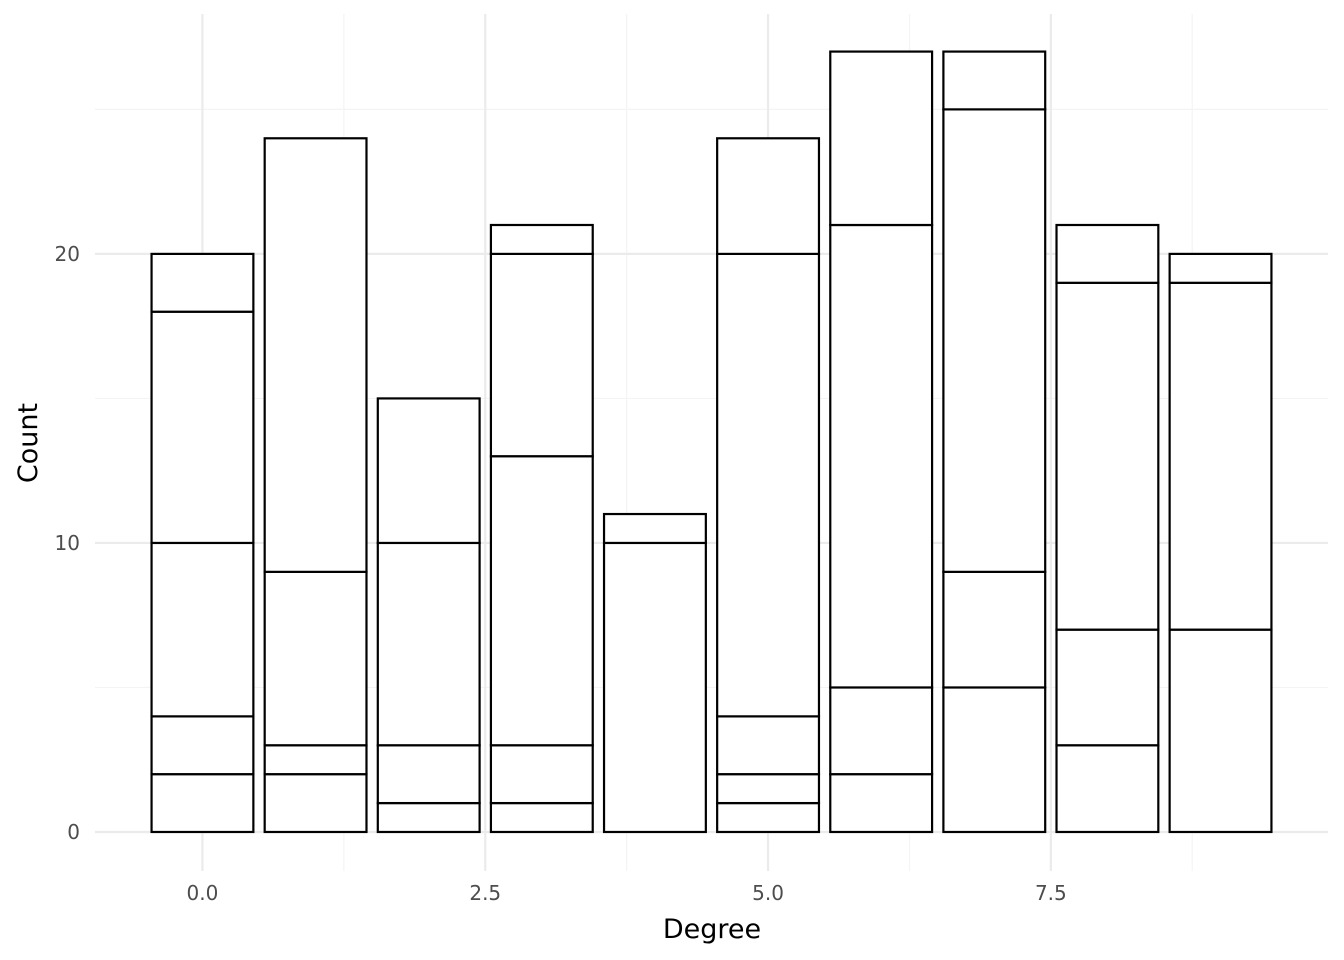 This screenshot has height=960, width=1344. Describe the element at coordinates (712, 929) in the screenshot. I see `x-axis-title: Degree` at that location.